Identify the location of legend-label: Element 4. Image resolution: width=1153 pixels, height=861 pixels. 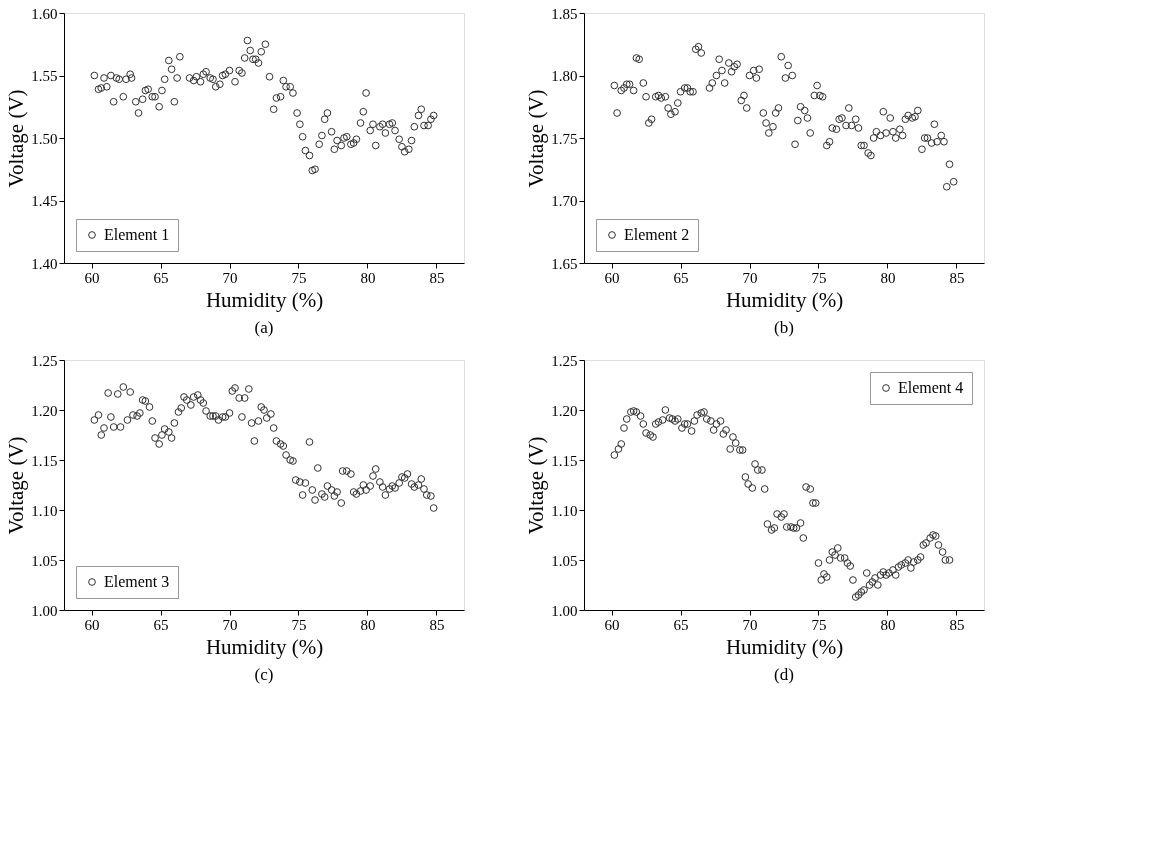
(931, 387).